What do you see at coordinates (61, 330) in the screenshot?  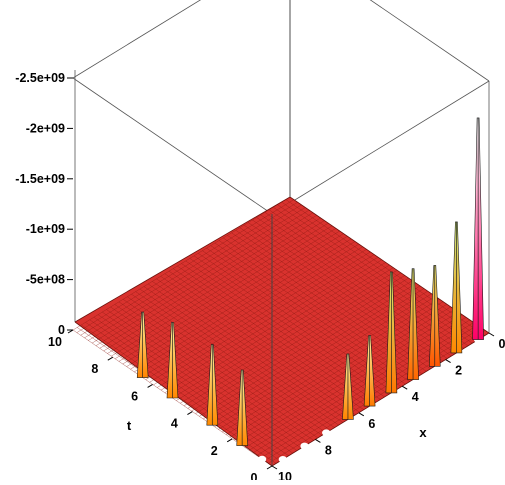 I see `z-tick-label: 0` at bounding box center [61, 330].